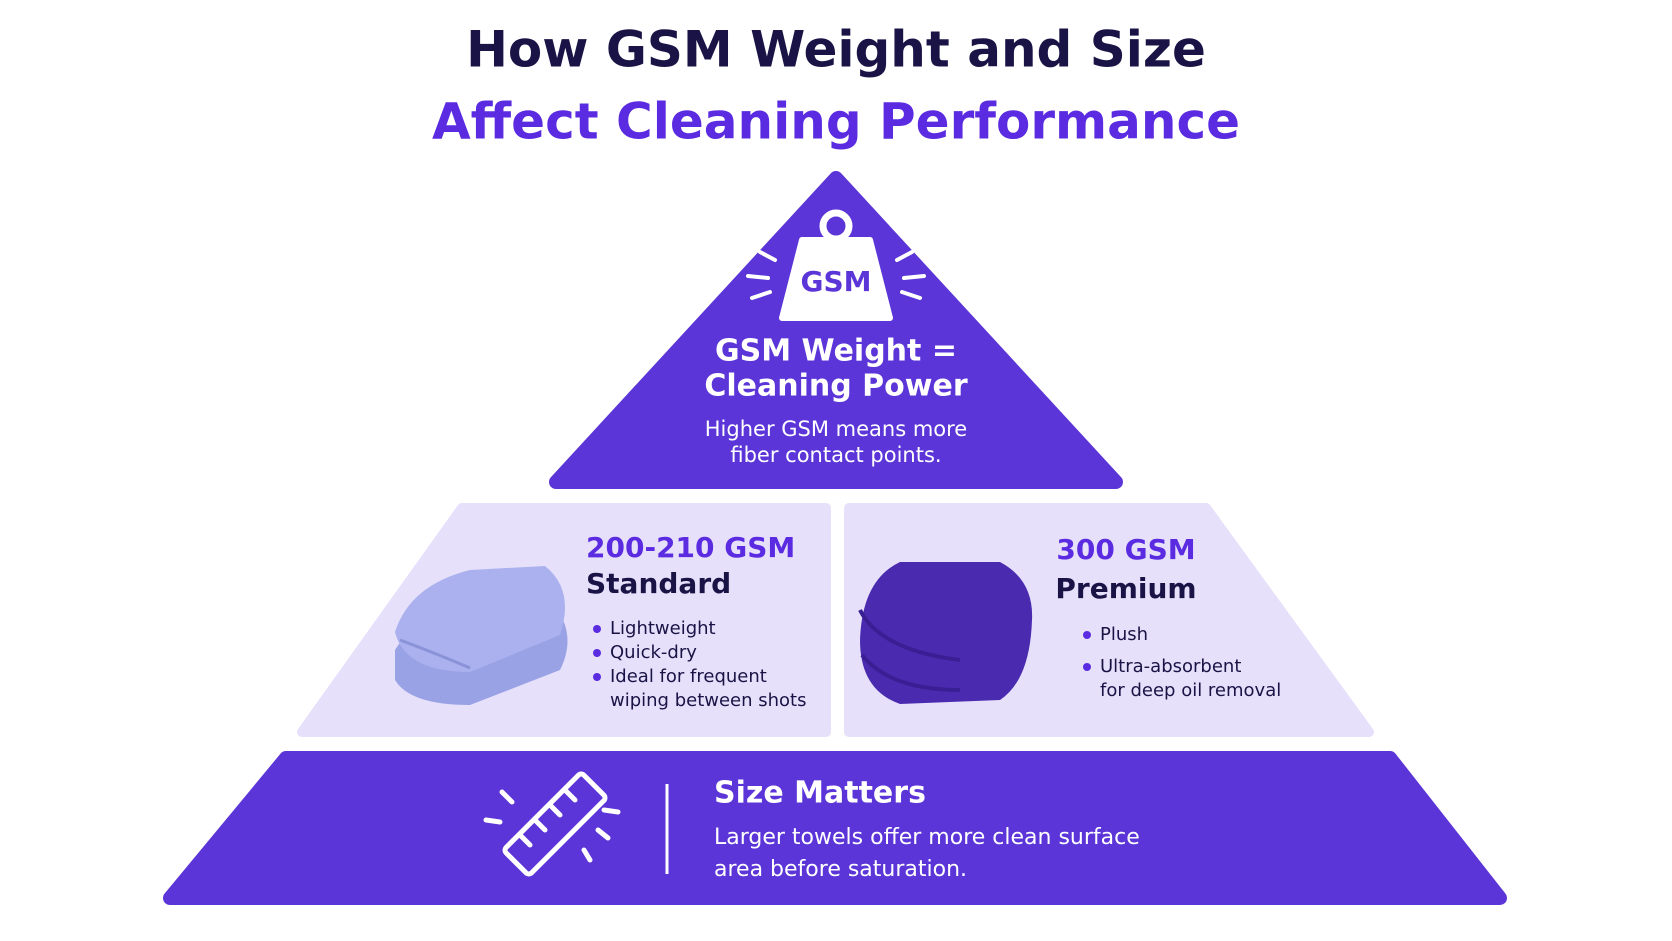  What do you see at coordinates (690, 547) in the screenshot?
I see `tier-gsm: 200-210 GSM` at bounding box center [690, 547].